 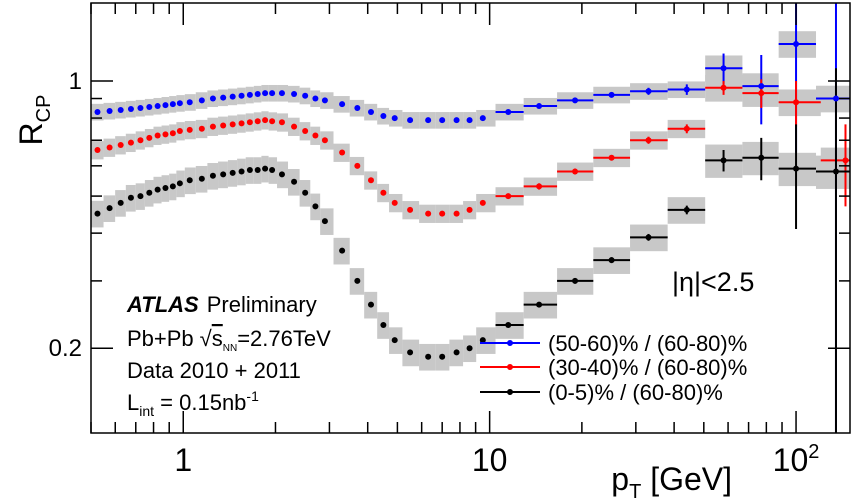 I want to click on x-tick-label: 102, so click(x=796, y=459).